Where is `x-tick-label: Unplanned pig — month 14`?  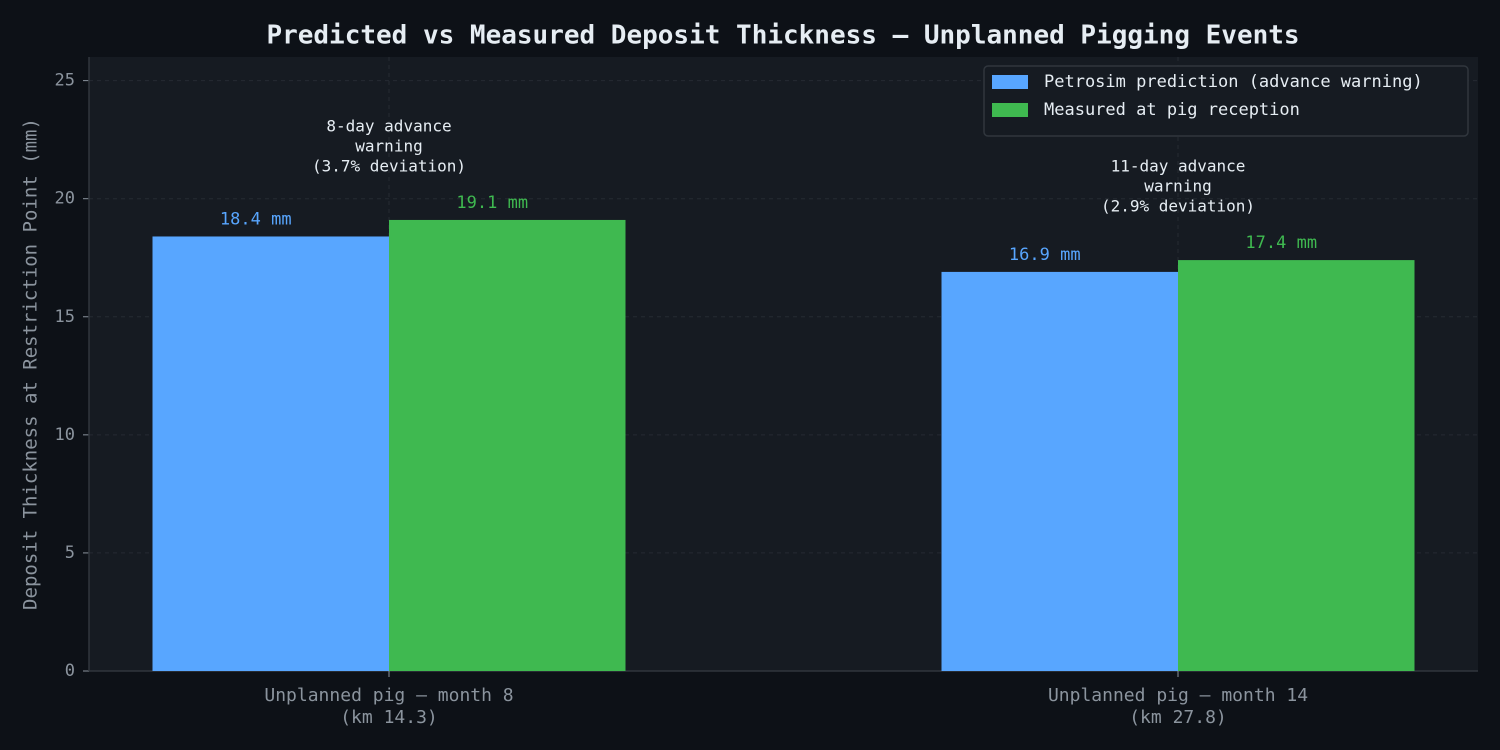 x-tick-label: Unplanned pig — month 14 is located at coordinates (1178, 695).